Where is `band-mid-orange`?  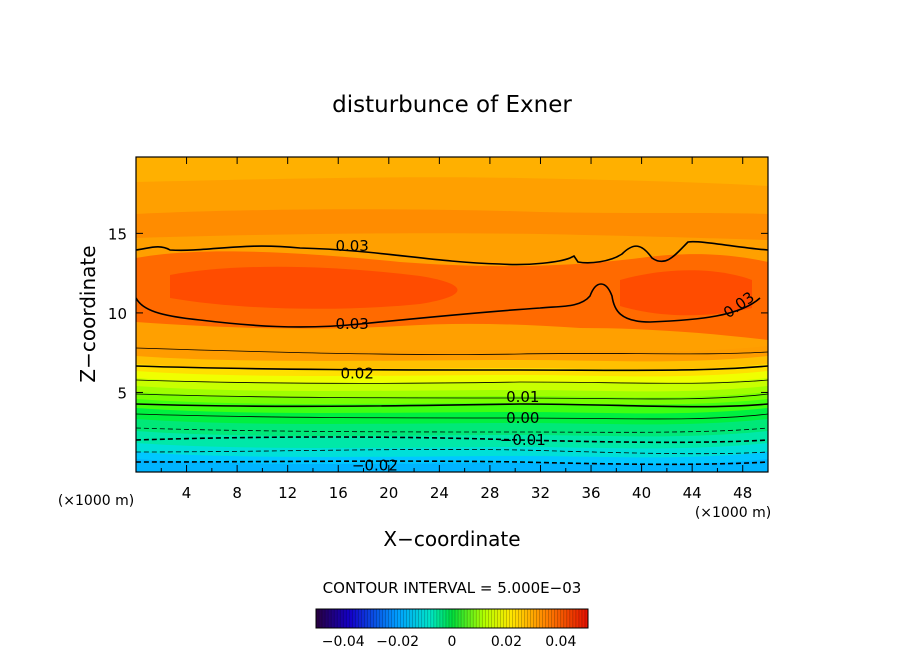 band-mid-orange is located at coordinates (452, 224).